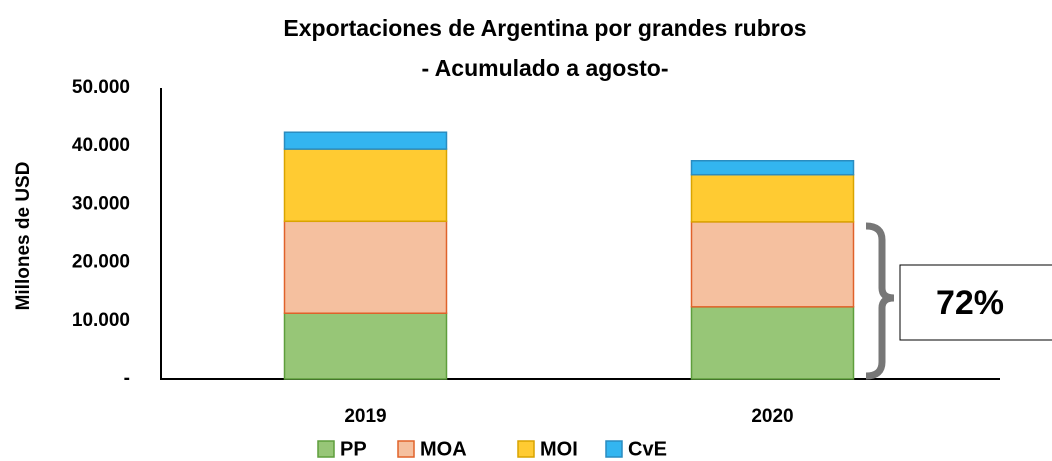 Image resolution: width=1052 pixels, height=461 pixels. What do you see at coordinates (127, 378) in the screenshot?
I see `y-tick-label: -` at bounding box center [127, 378].